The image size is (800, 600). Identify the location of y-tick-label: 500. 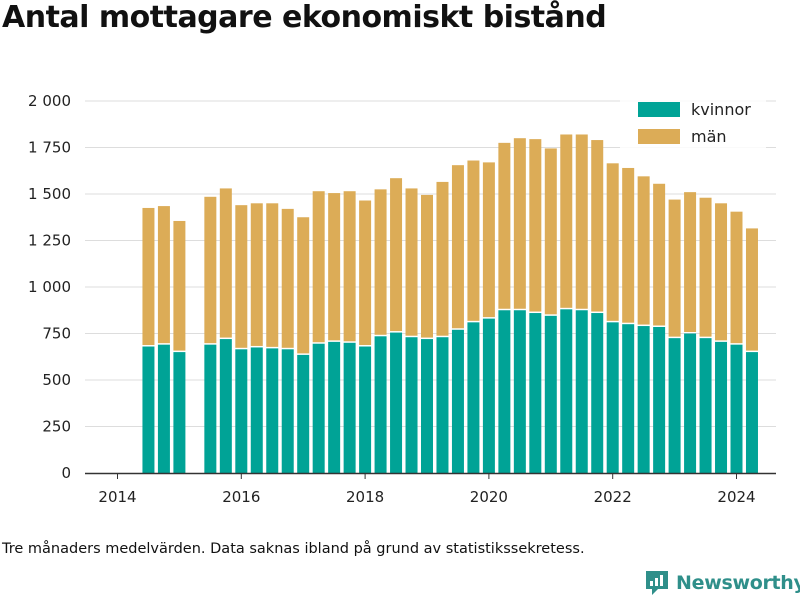
(56, 380).